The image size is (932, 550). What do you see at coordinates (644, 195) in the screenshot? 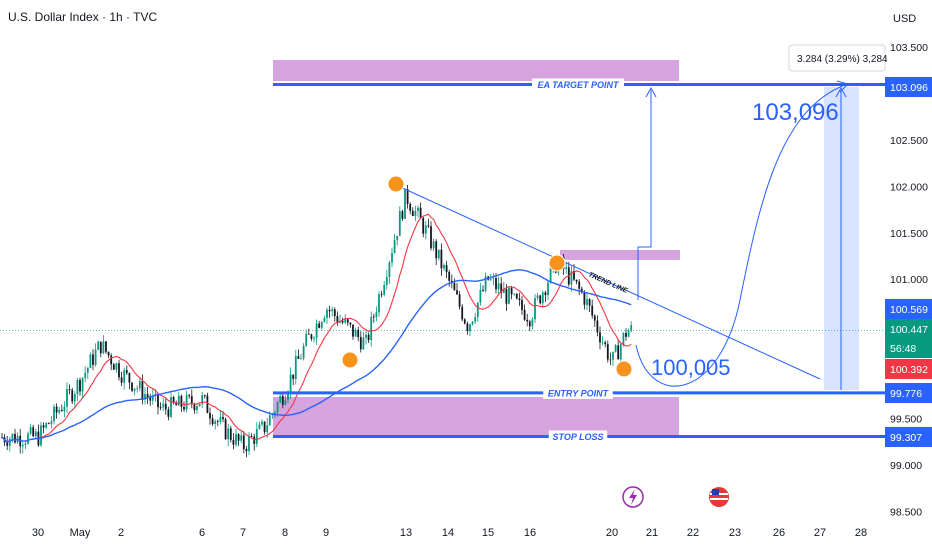
I see `target-arrow-line` at bounding box center [644, 195].